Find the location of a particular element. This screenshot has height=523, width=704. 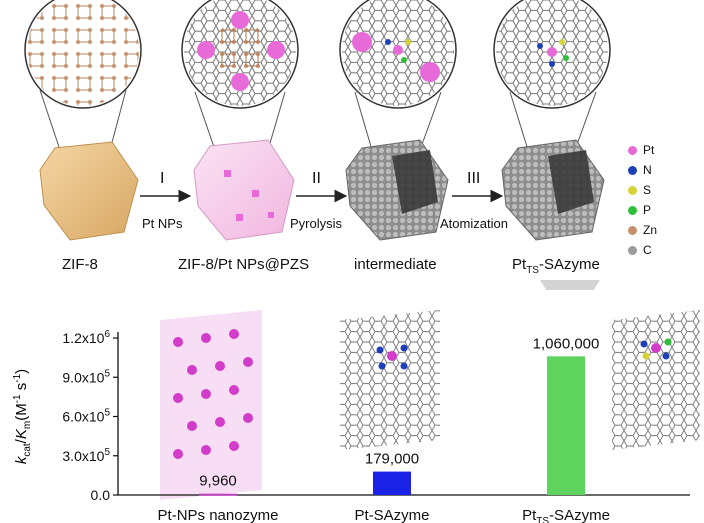

step-1-roman: I is located at coordinates (162, 178).